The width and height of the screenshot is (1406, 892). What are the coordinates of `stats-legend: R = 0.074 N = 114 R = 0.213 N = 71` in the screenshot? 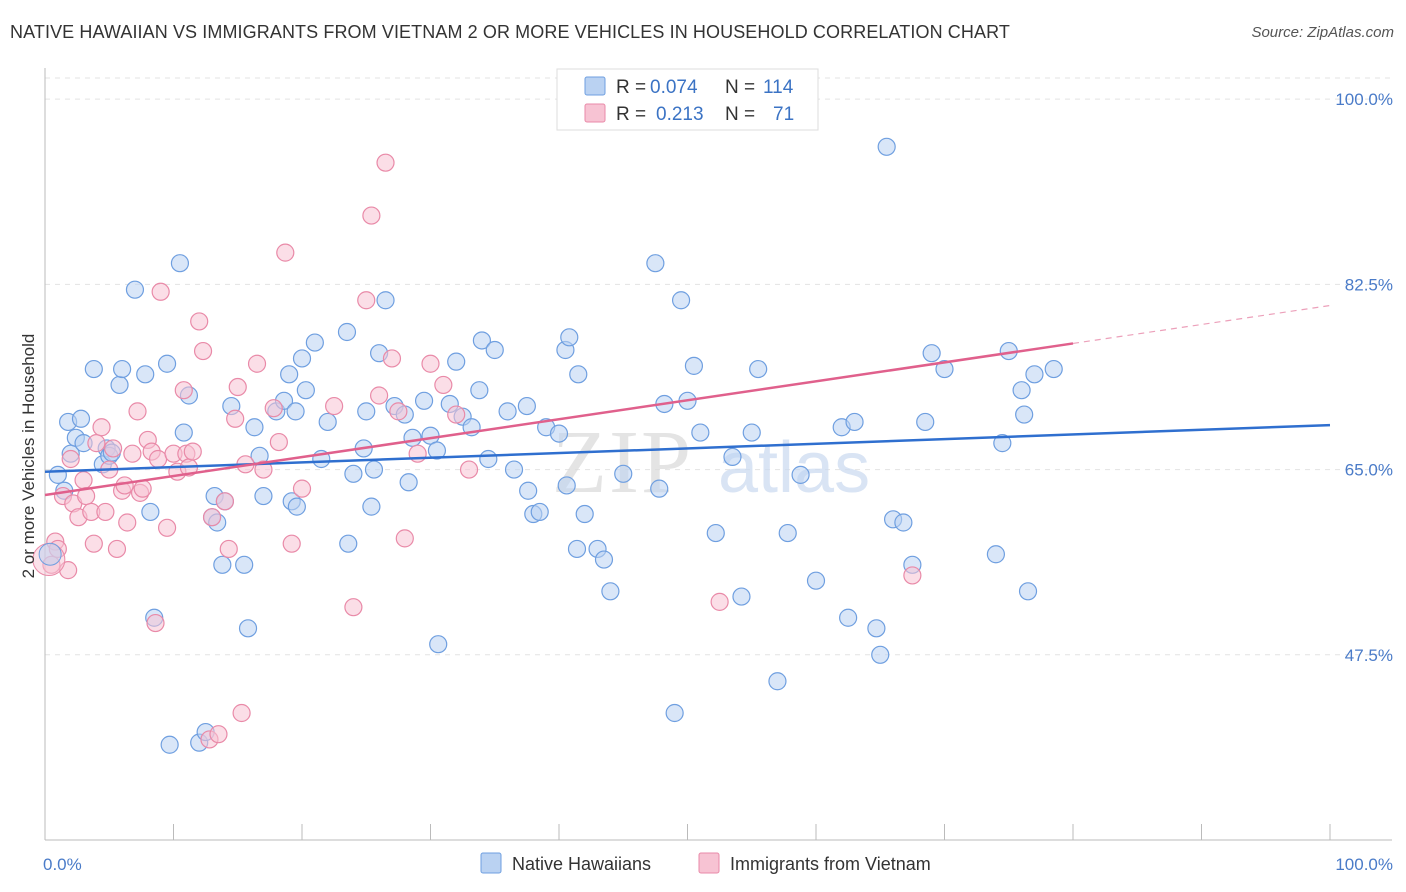 It's located at (687, 99).